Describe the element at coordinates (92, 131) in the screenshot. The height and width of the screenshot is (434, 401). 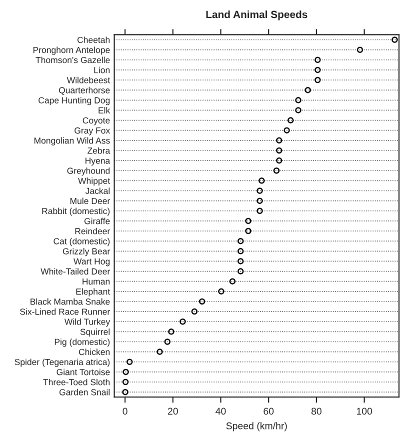
I see `y-tick-label: Gray Fox` at that location.